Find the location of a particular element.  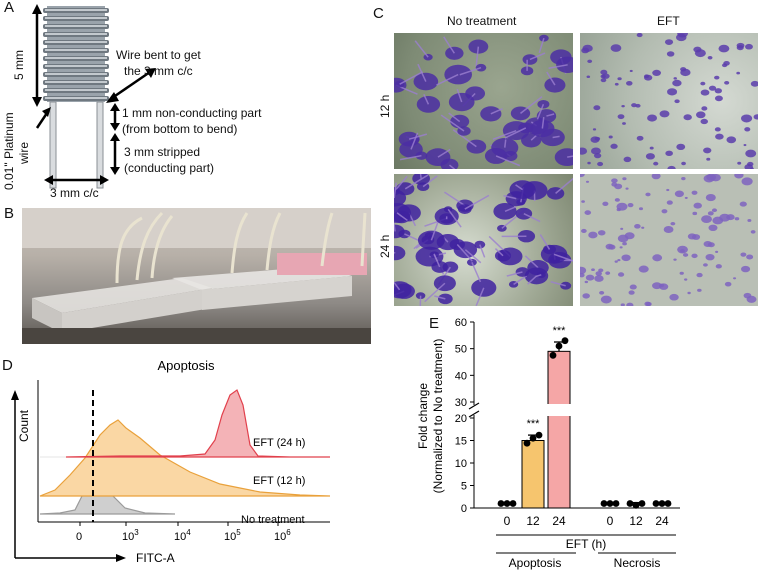

y-tick-label: 50 is located at coordinates (461, 350).